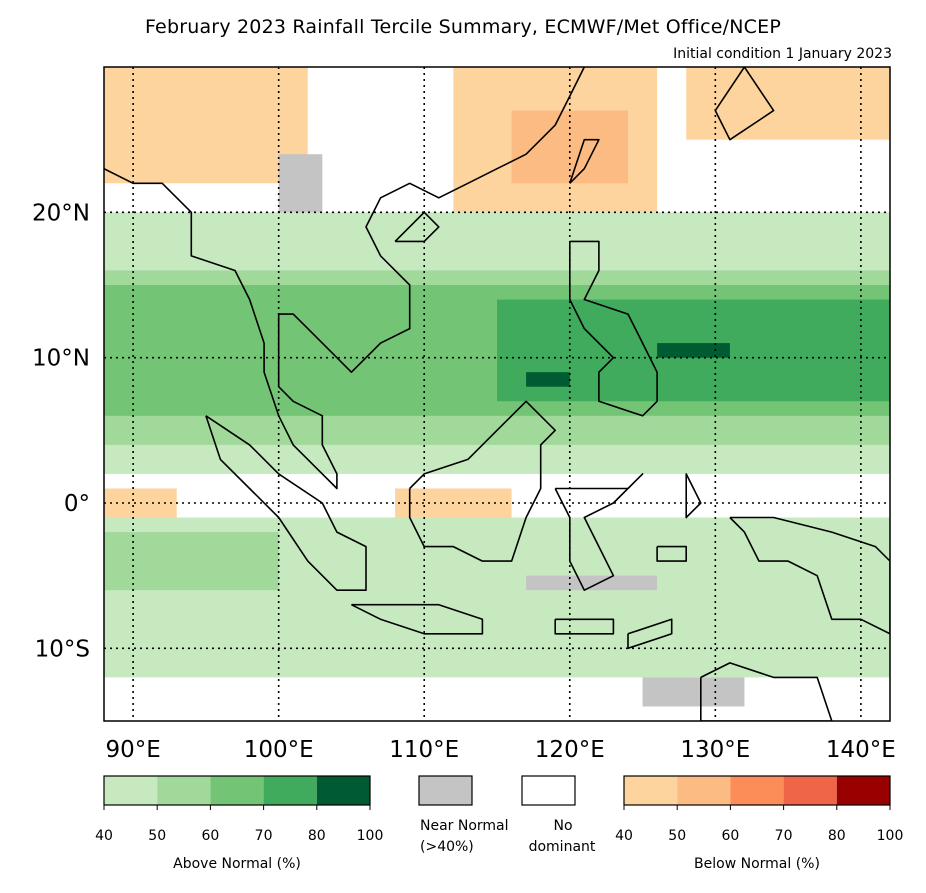  I want to click on above-normal-caption: Above Normal (%), so click(237, 864).